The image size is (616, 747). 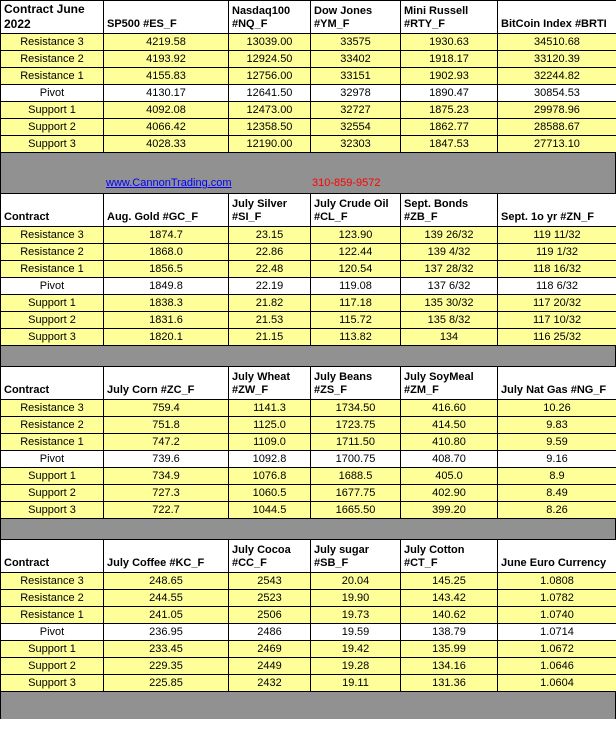 What do you see at coordinates (556, 320) in the screenshot?
I see `value-cell: 117 10/32` at bounding box center [556, 320].